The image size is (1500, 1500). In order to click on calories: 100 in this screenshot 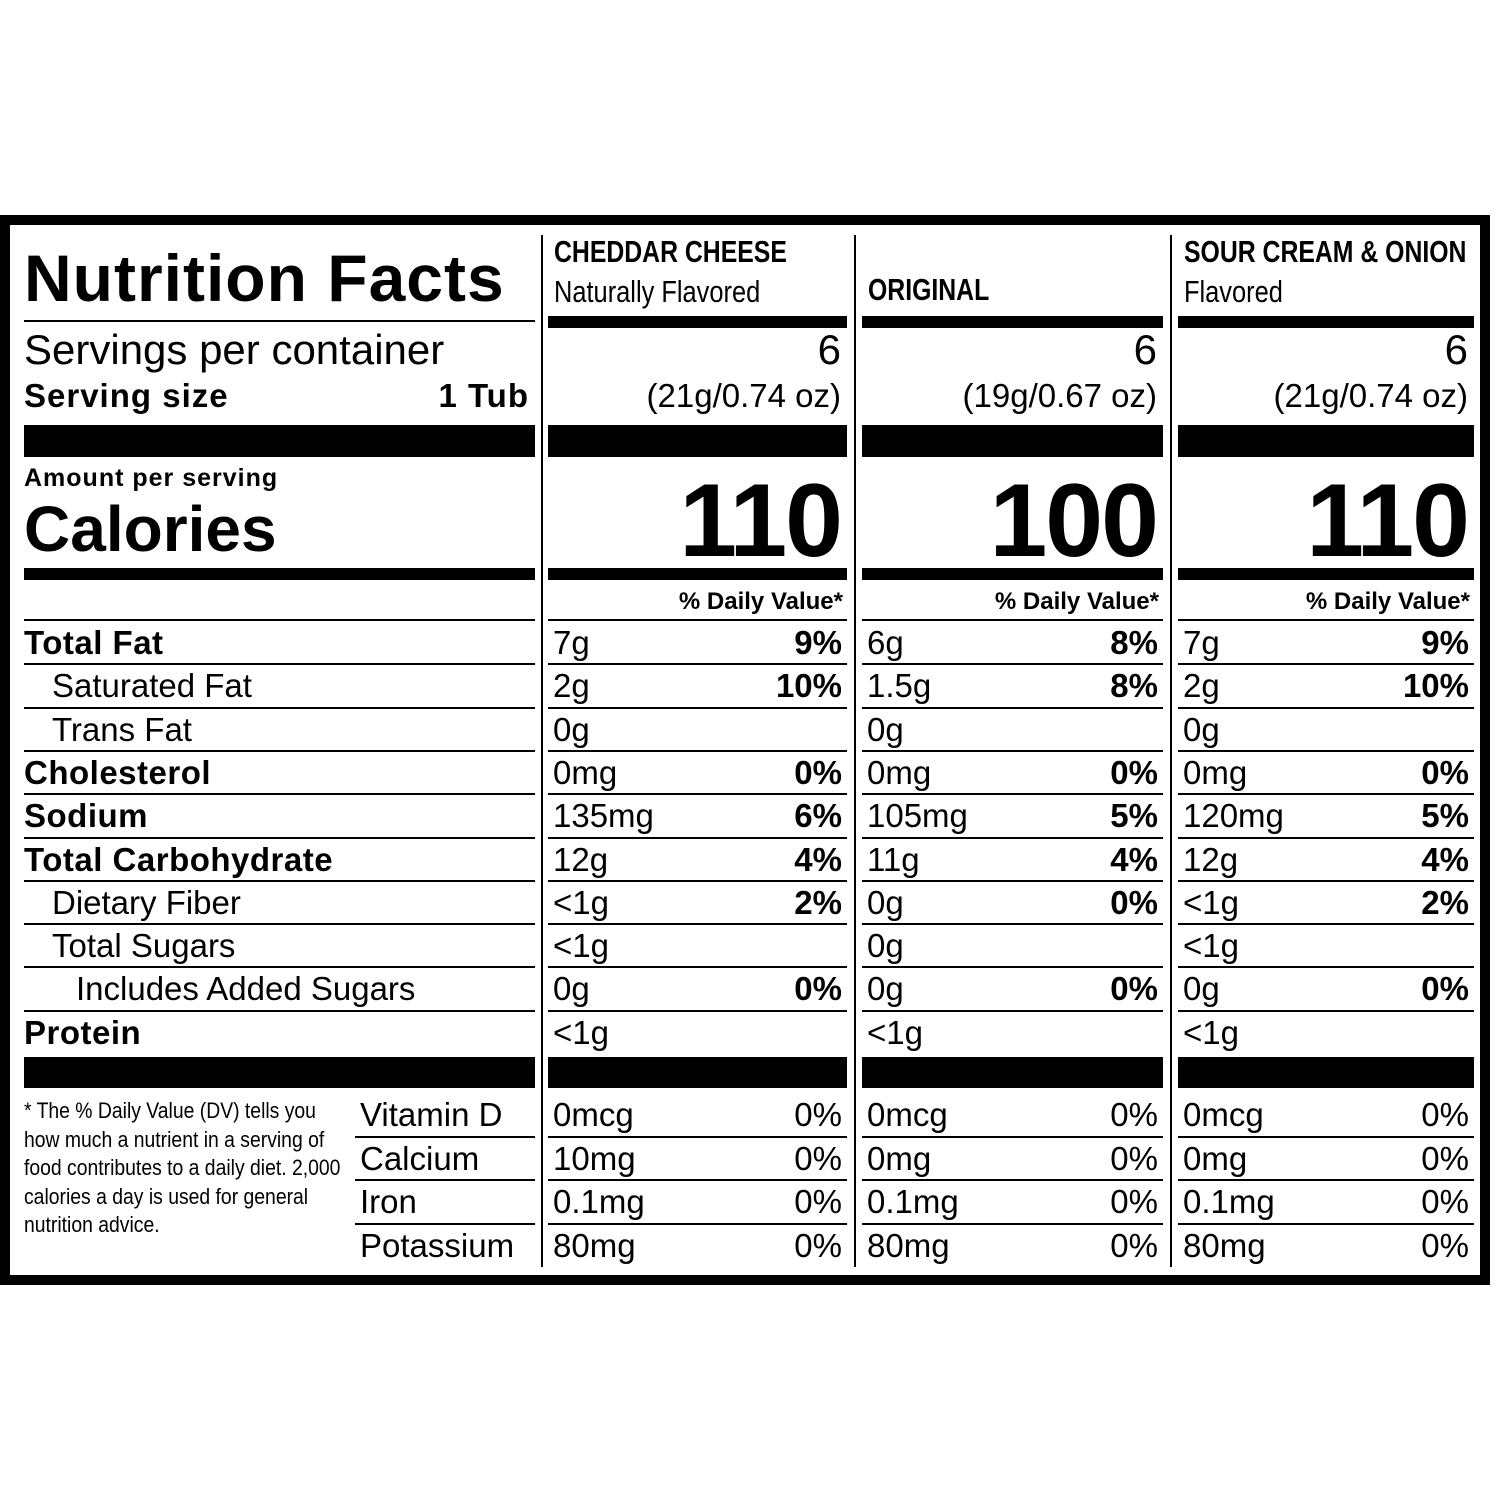, I will do `click(1074, 521)`.